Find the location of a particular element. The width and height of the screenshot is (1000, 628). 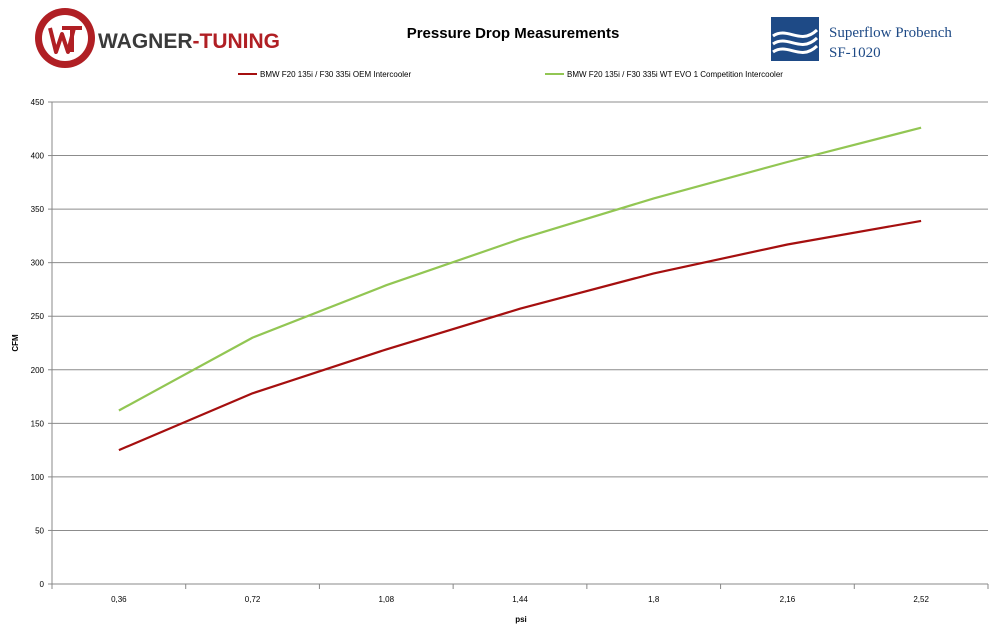

x-tick-label: 2,52 is located at coordinates (921, 599).